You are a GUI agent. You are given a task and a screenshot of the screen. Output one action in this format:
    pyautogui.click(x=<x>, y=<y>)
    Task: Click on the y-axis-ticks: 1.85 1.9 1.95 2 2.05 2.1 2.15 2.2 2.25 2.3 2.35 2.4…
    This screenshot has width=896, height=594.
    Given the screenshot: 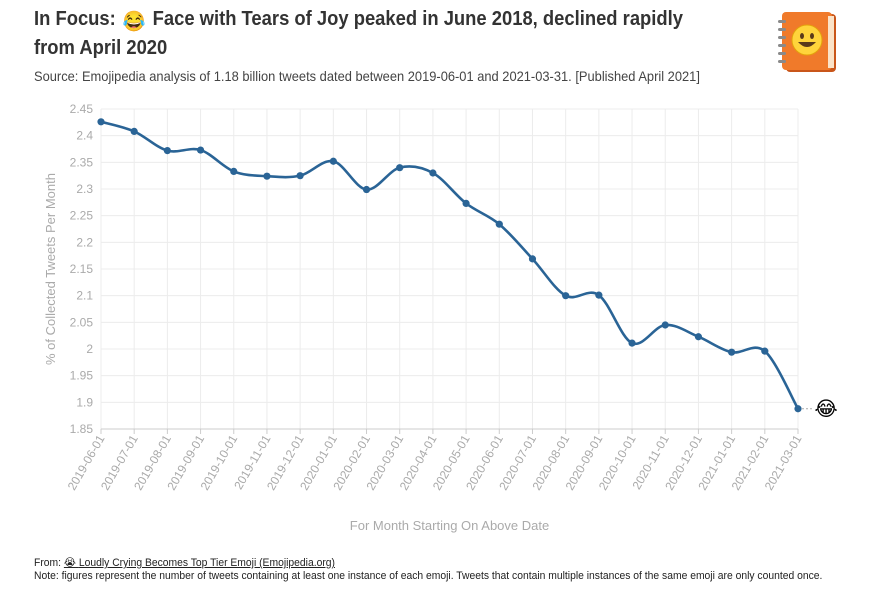 What is the action you would take?
    pyautogui.click(x=82, y=269)
    